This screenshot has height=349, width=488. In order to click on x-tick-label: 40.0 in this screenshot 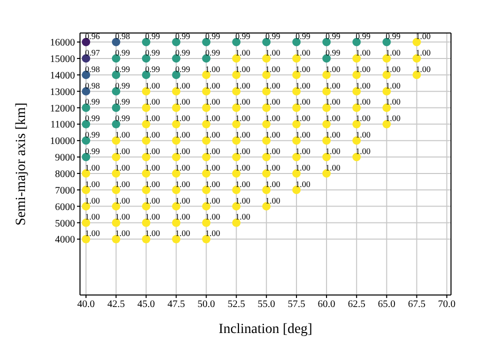, I will do `click(86, 304)`.